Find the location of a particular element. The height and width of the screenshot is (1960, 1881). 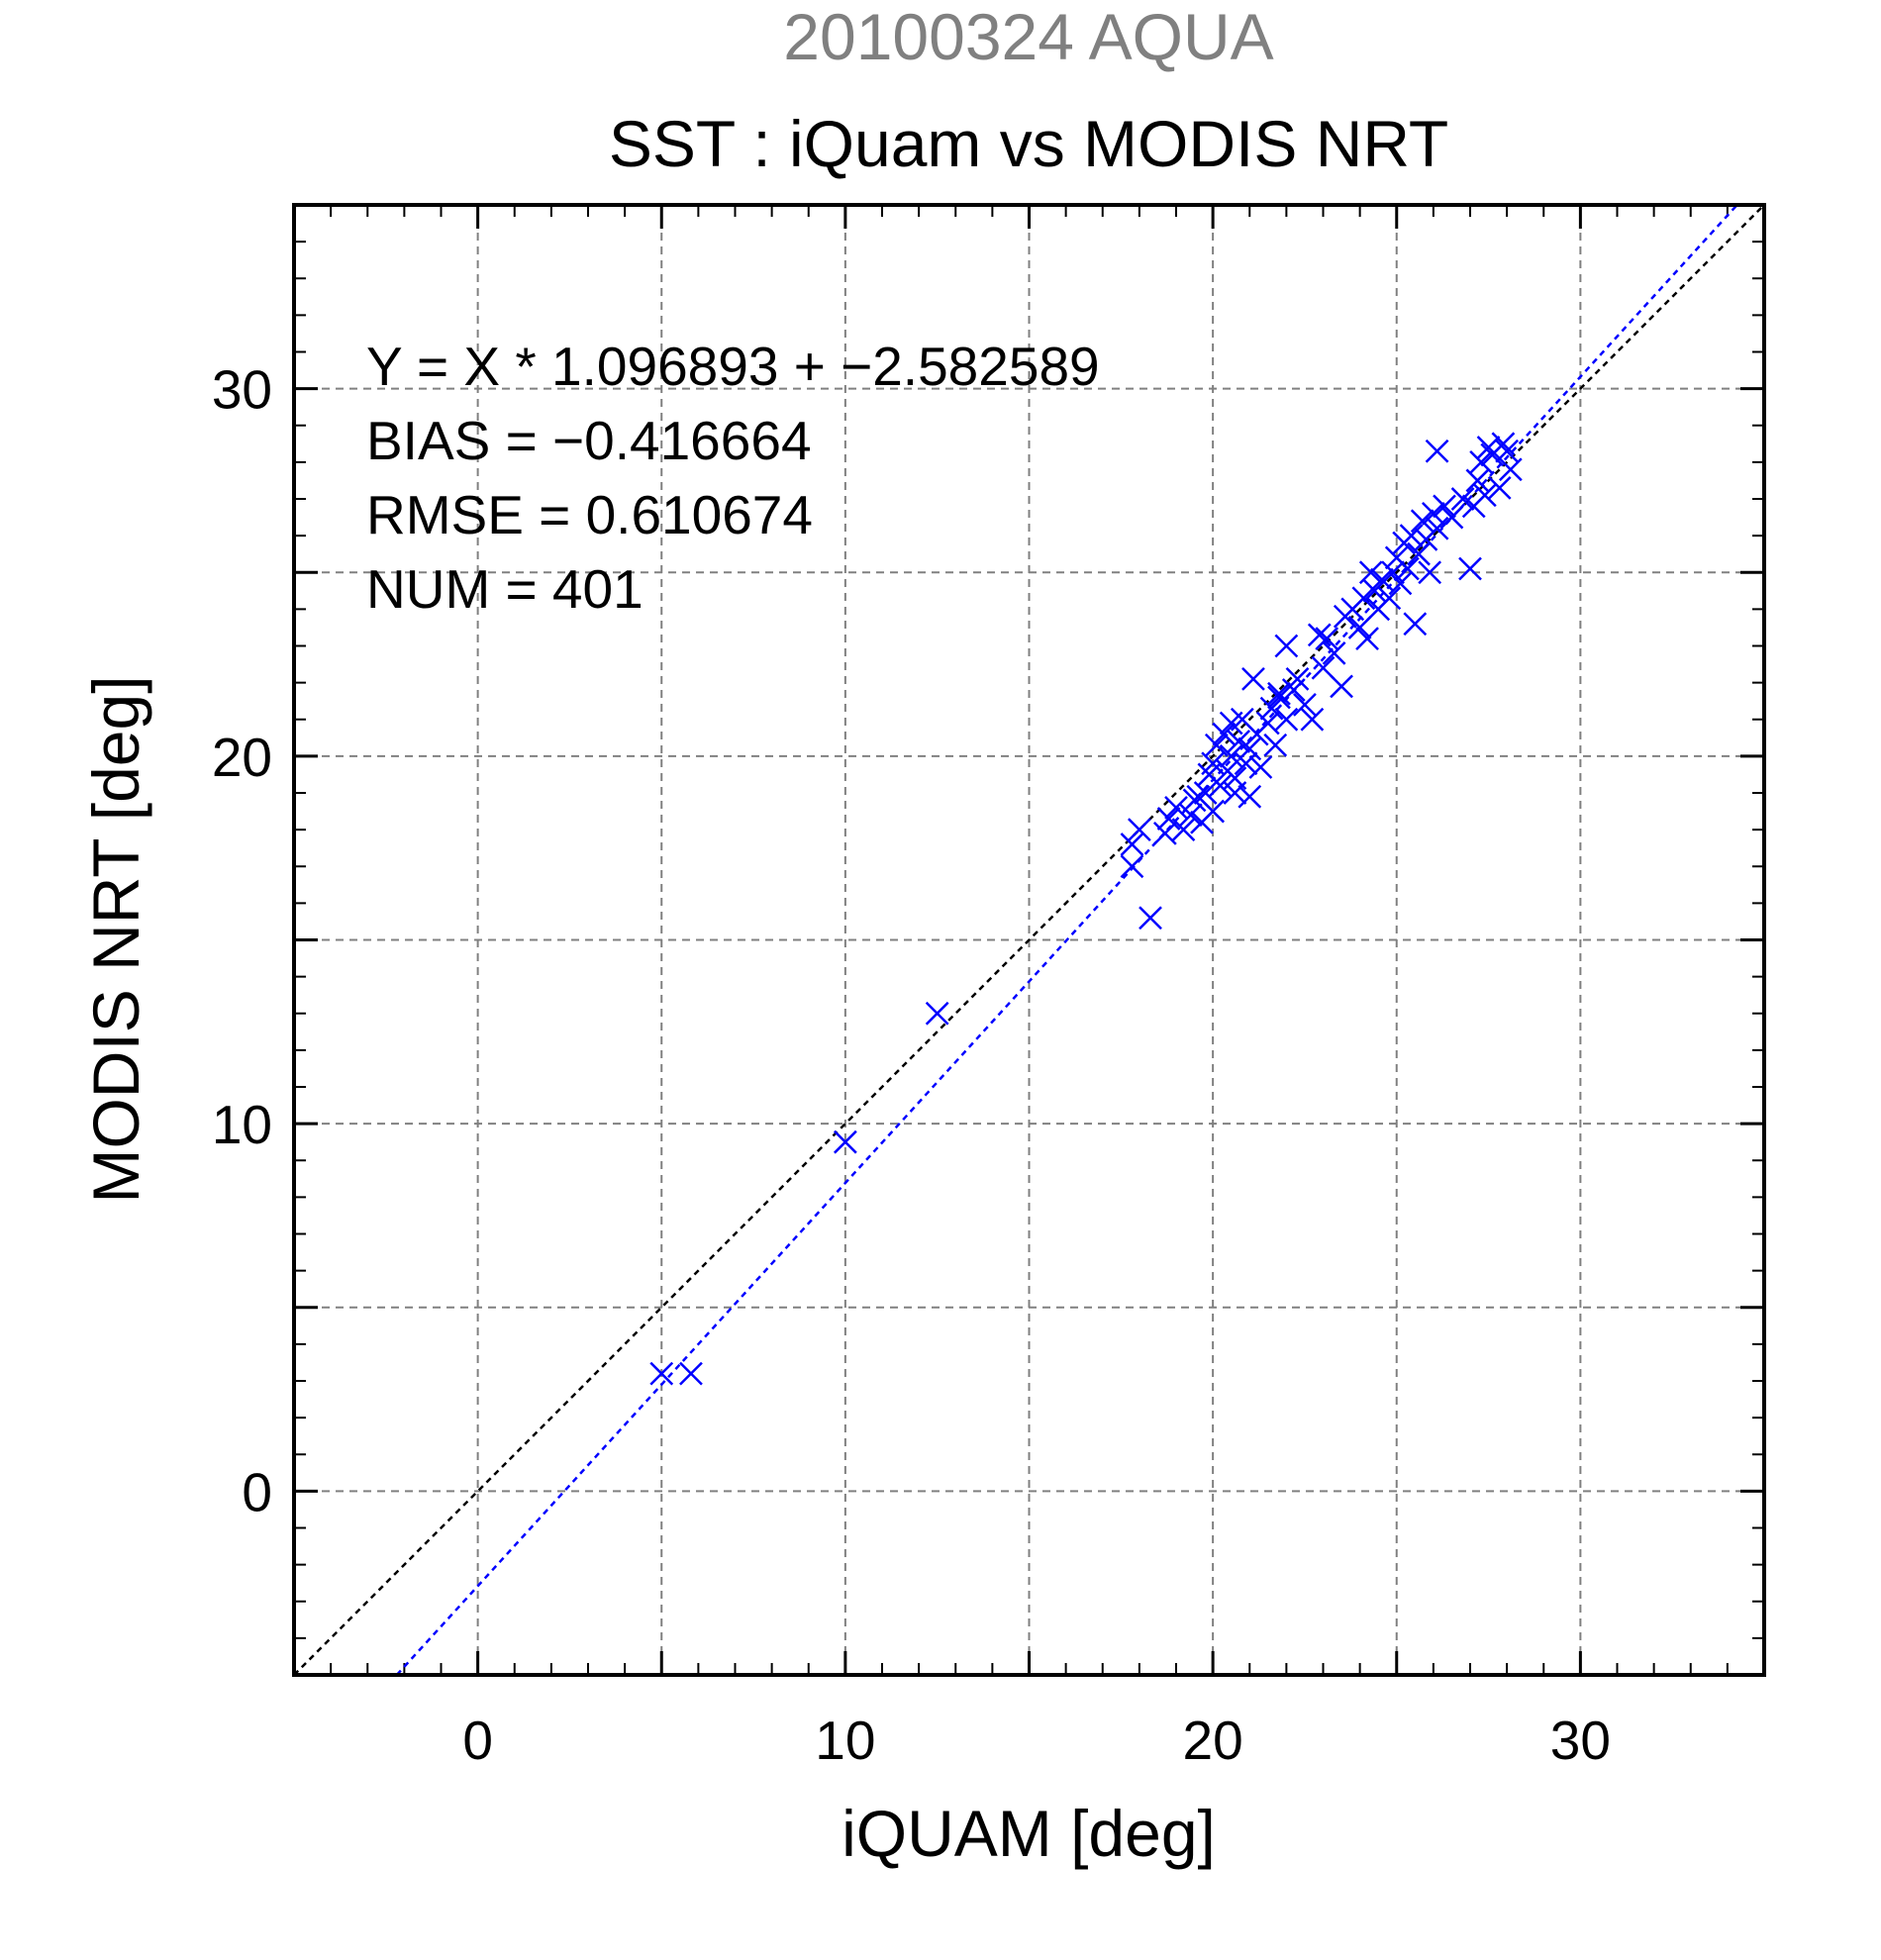

x-tick-label: 10 is located at coordinates (845, 1740).